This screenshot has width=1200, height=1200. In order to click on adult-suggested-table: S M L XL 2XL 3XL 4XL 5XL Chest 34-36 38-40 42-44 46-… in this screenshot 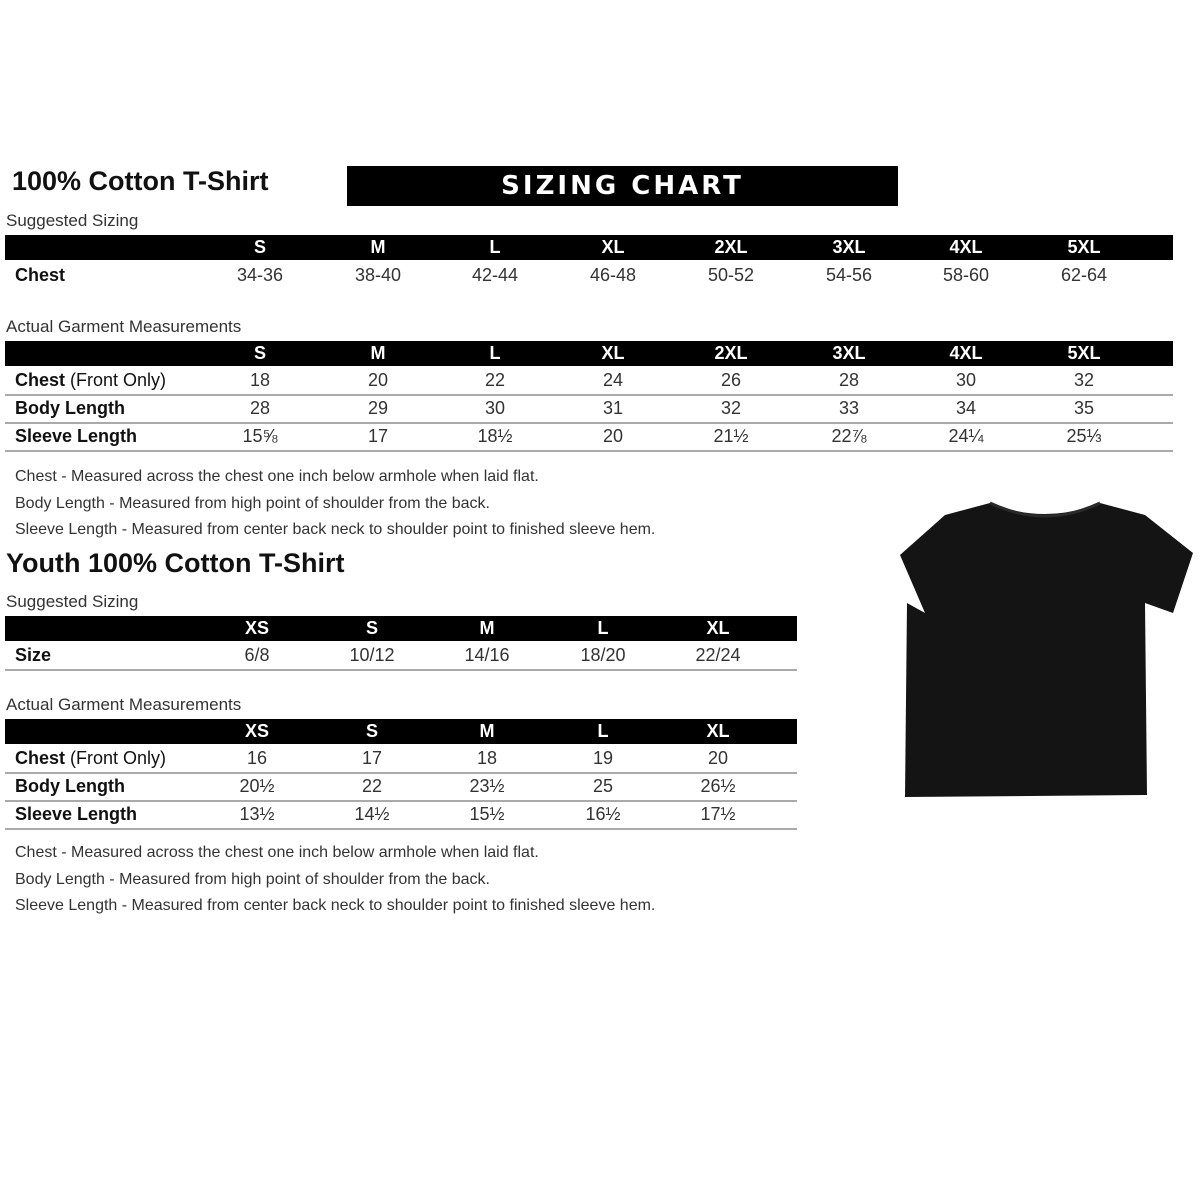, I will do `click(589, 260)`.